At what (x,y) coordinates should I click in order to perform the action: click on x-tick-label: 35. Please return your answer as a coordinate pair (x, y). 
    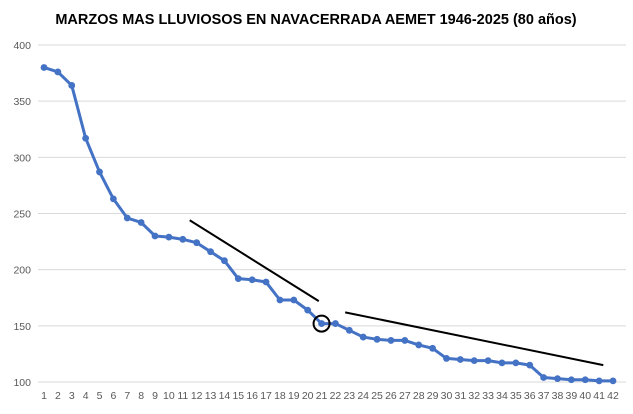
    Looking at the image, I should click on (516, 396).